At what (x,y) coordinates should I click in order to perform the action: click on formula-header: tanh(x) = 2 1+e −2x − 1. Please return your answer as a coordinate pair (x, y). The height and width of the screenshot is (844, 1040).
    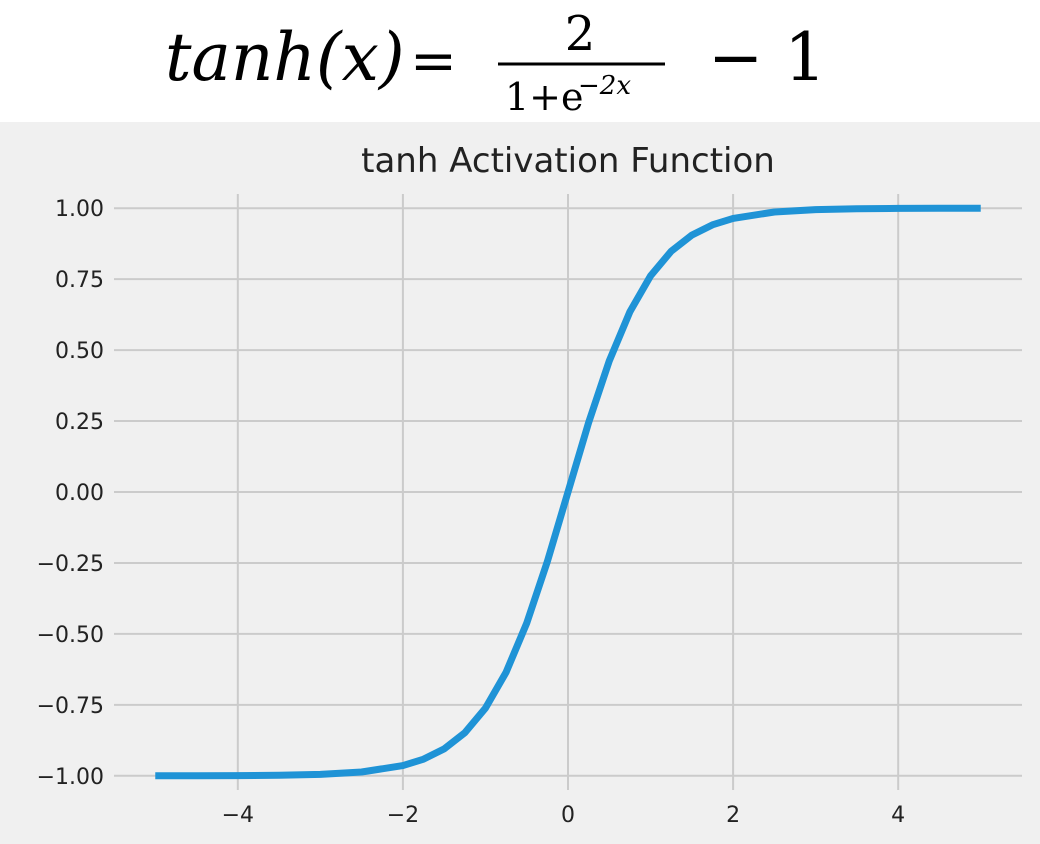
    Looking at the image, I should click on (520, 61).